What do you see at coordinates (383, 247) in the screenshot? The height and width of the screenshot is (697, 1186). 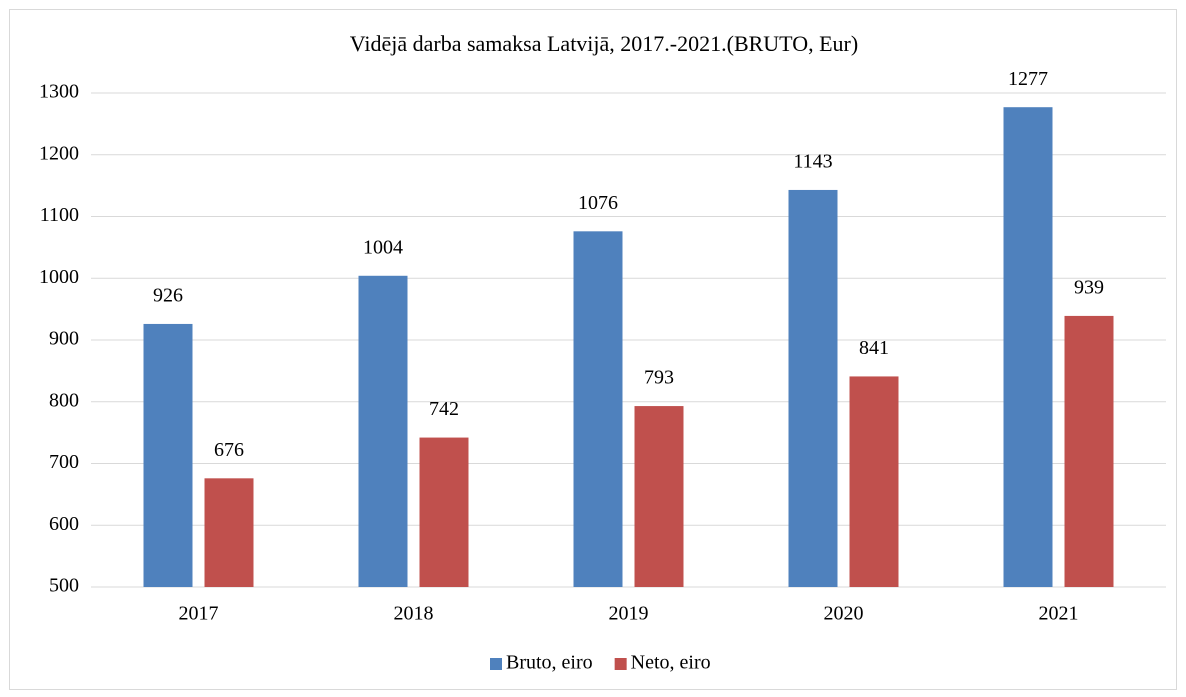 I see `data-label: 1004` at bounding box center [383, 247].